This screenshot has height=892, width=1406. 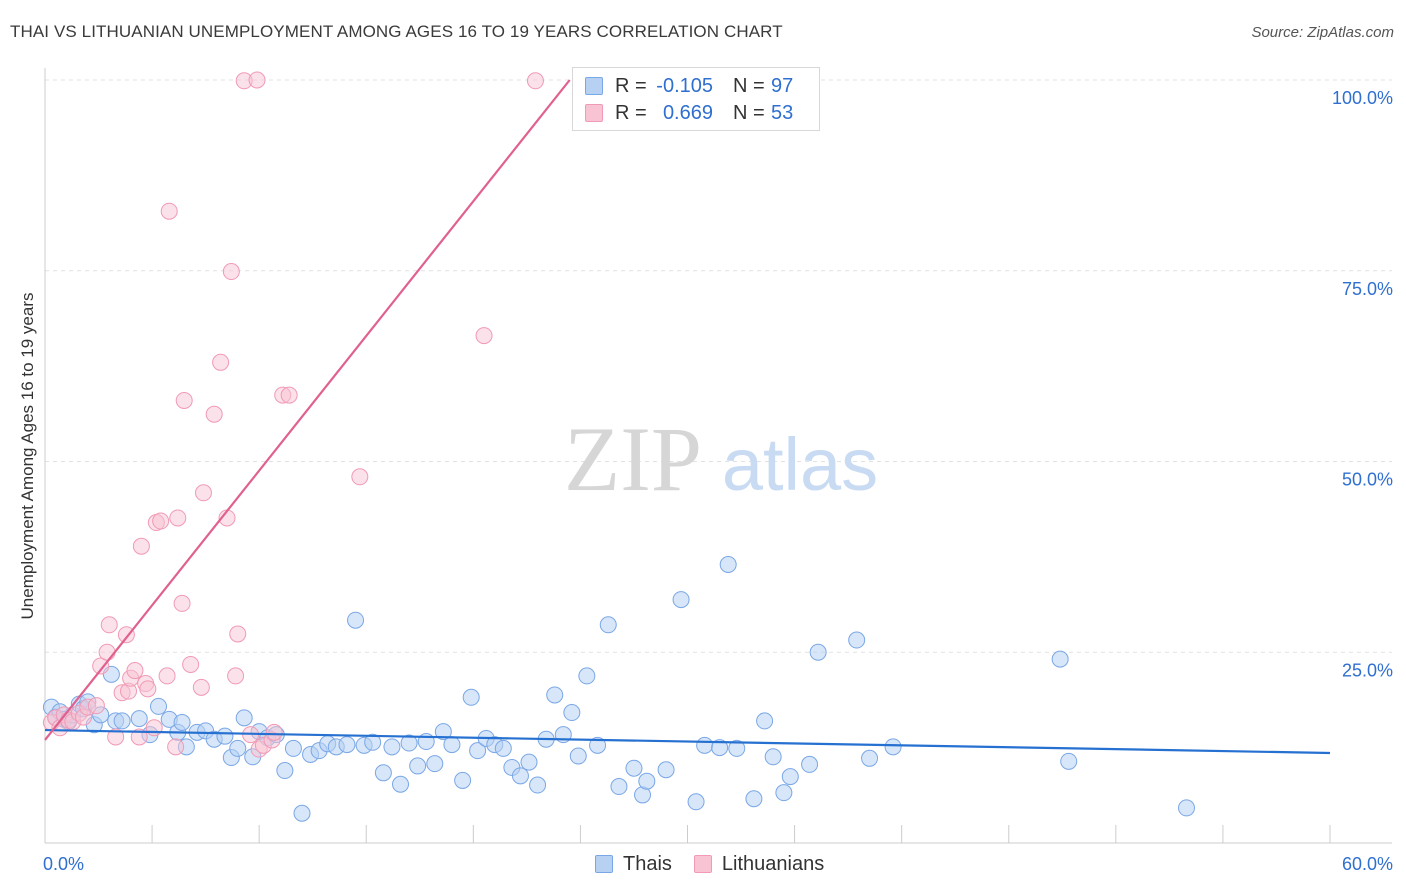 What do you see at coordinates (782, 112) in the screenshot?
I see `lithuanians-n-value: 53` at bounding box center [782, 112].